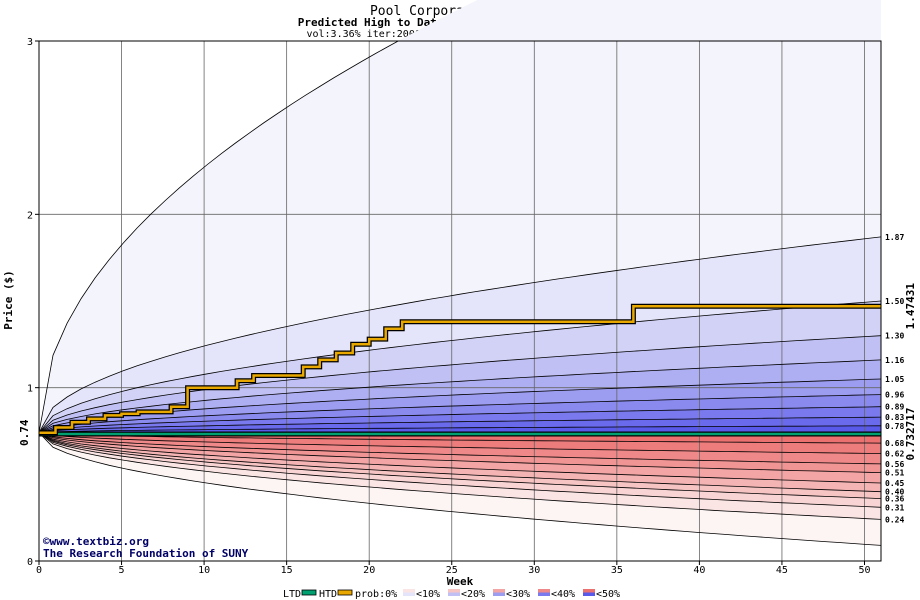 The height and width of the screenshot is (600, 920). Describe the element at coordinates (30, 215) in the screenshot. I see `y-tick-label: 2` at that location.